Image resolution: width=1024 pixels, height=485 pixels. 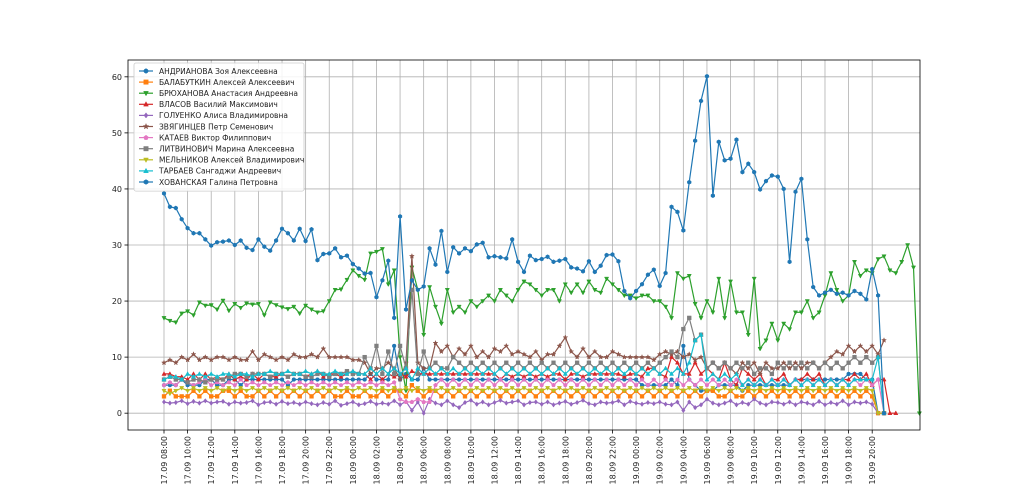 What do you see at coordinates (206, 126) in the screenshot?
I see `legend-item: ЗВЯГИНЦЕВ Петр Семенович` at bounding box center [206, 126].